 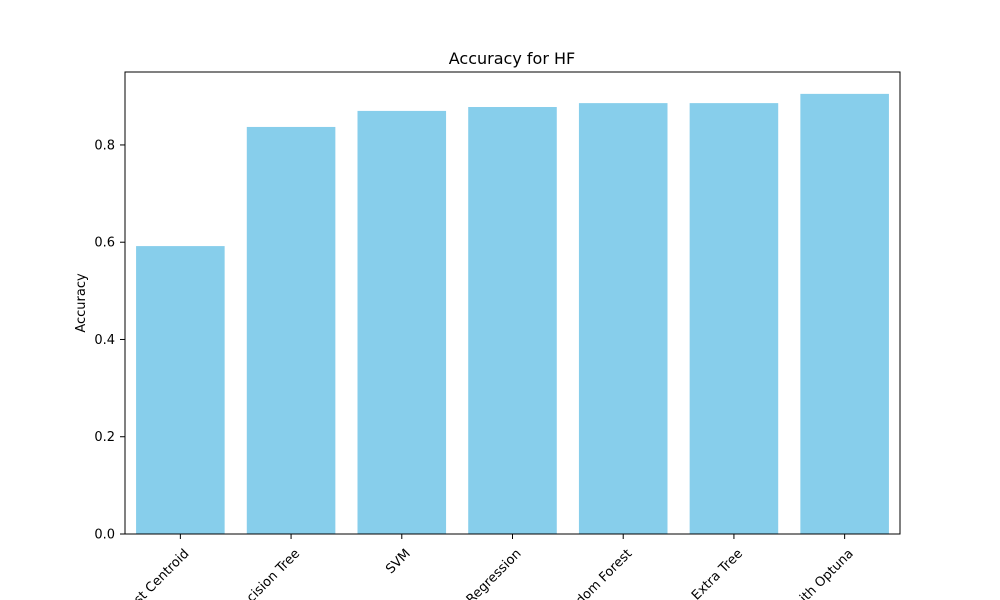 What do you see at coordinates (604, 573) in the screenshot?
I see `x-tick-label: dom Forest` at bounding box center [604, 573].